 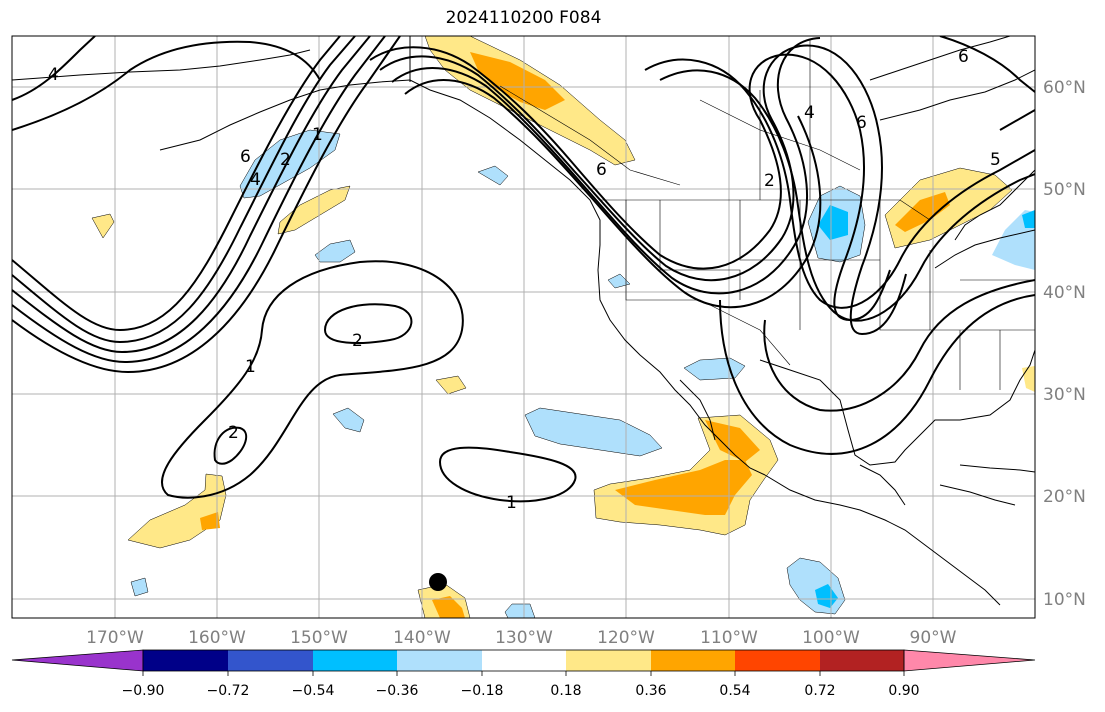 What do you see at coordinates (729, 638) in the screenshot?
I see `lon-label: 110°W` at bounding box center [729, 638].